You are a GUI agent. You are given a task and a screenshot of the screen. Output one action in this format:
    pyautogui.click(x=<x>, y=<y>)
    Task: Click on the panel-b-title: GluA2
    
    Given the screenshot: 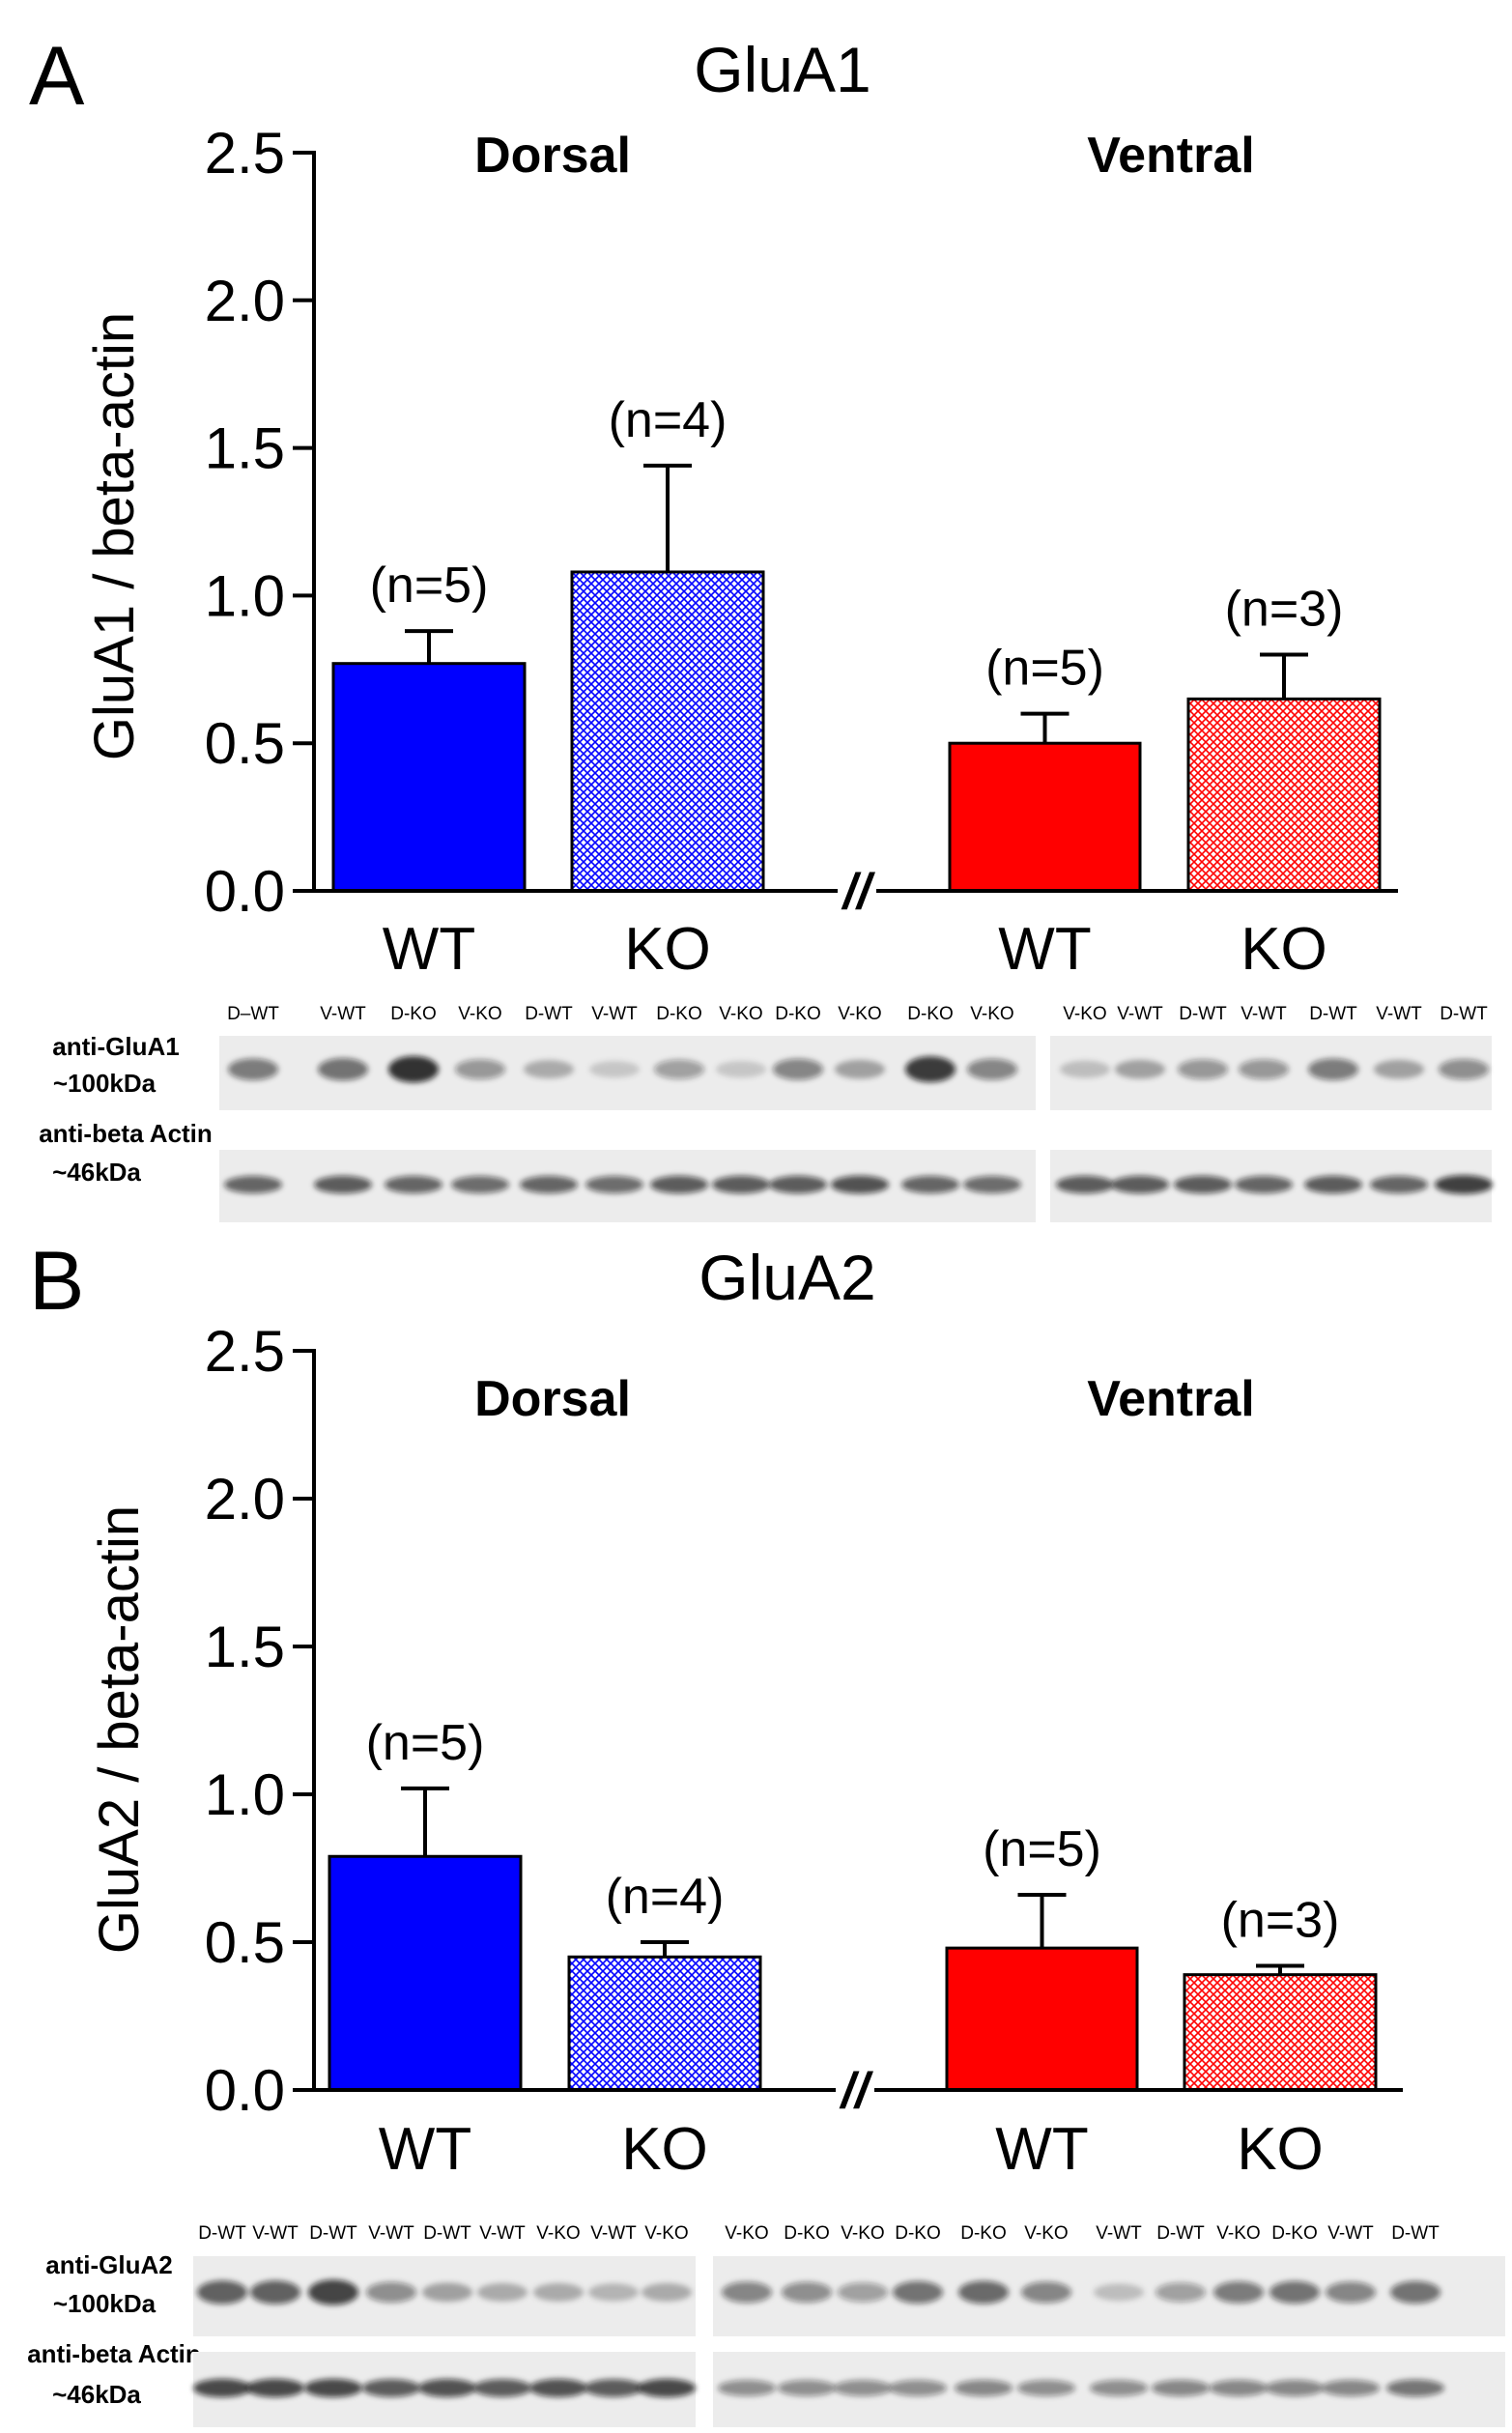 What is the action you would take?
    pyautogui.click(x=787, y=1278)
    